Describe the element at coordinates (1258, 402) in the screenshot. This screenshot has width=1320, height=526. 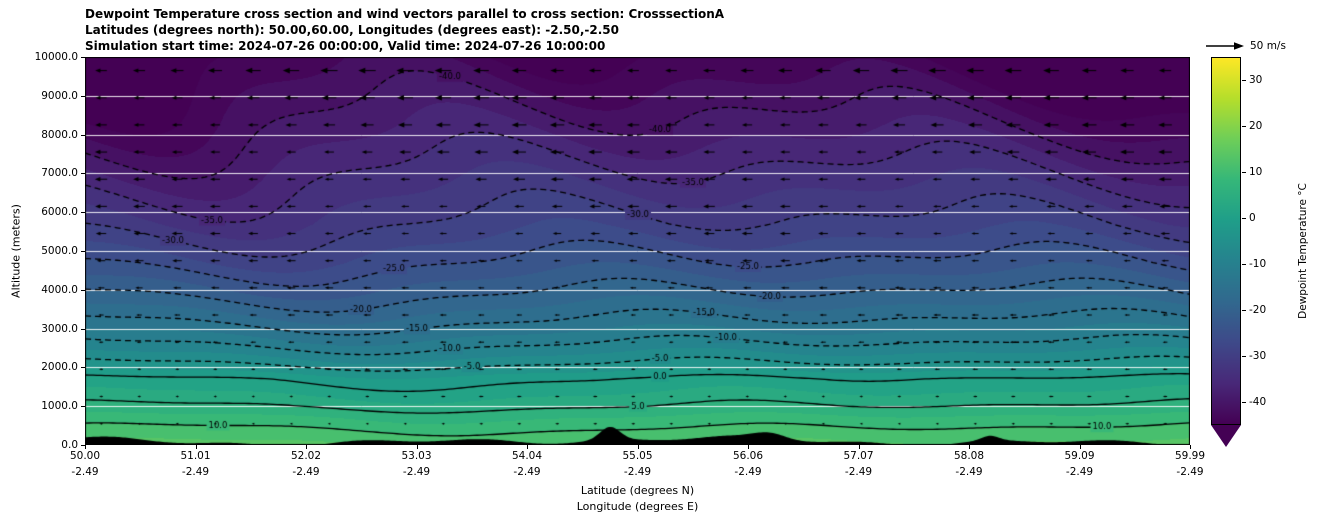
I see `colorbar-tick-label: -40` at that location.